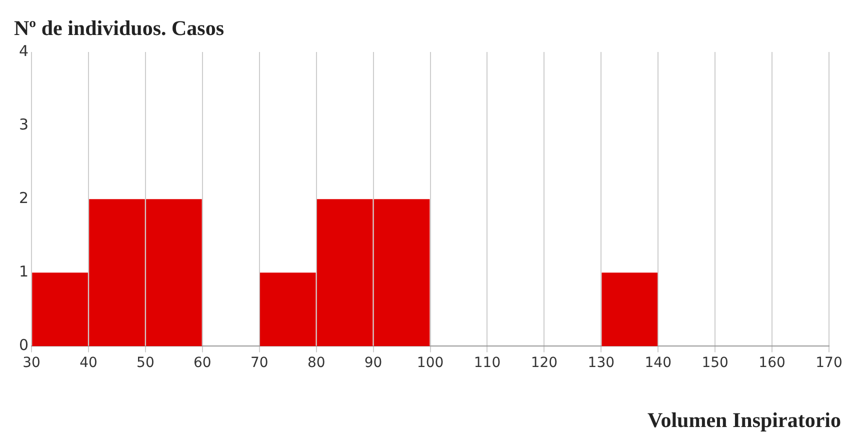 This screenshot has width=849, height=445. What do you see at coordinates (544, 363) in the screenshot?
I see `x-tick-label: 120` at bounding box center [544, 363].